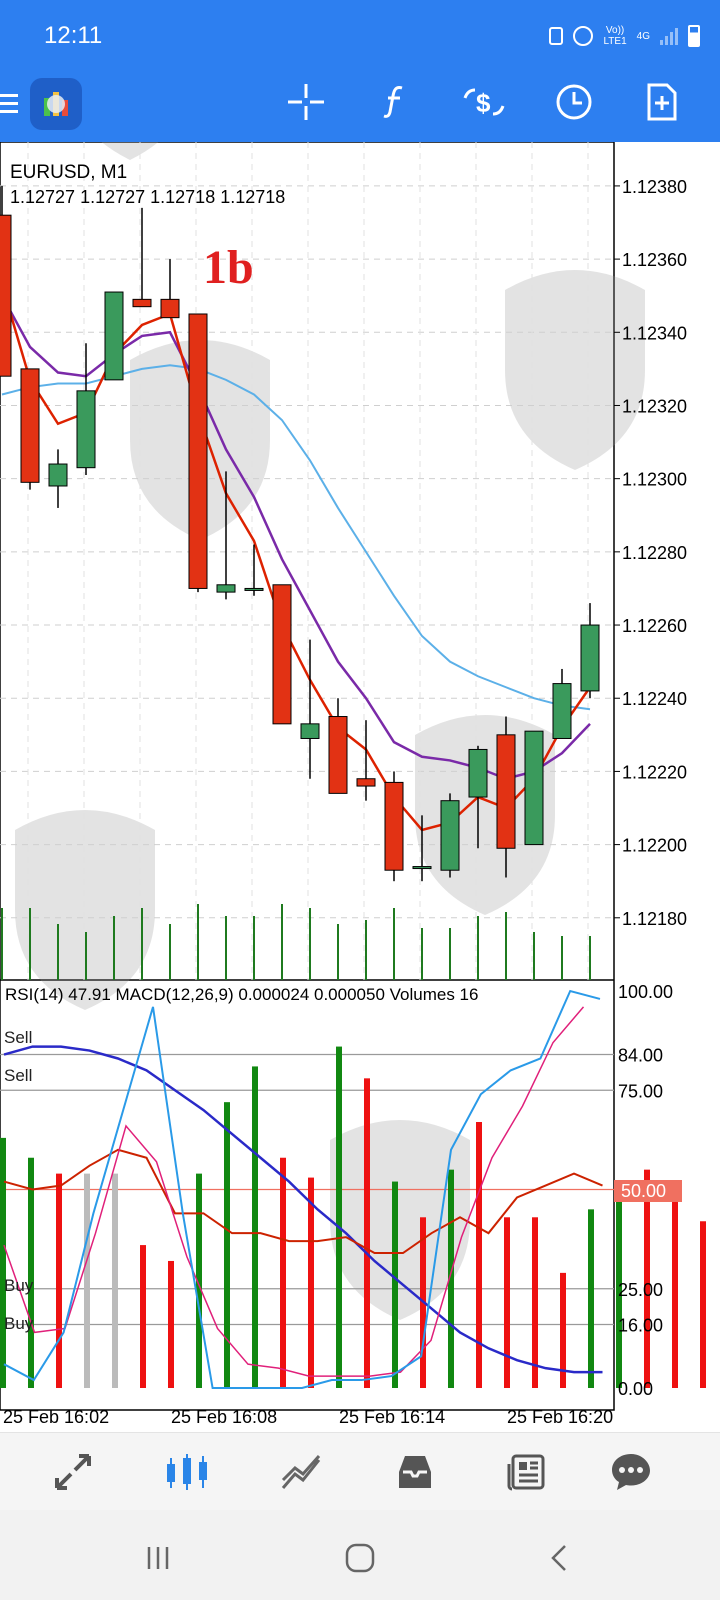  I want to click on level-label-buy-1: Buy, so click(19, 1285).